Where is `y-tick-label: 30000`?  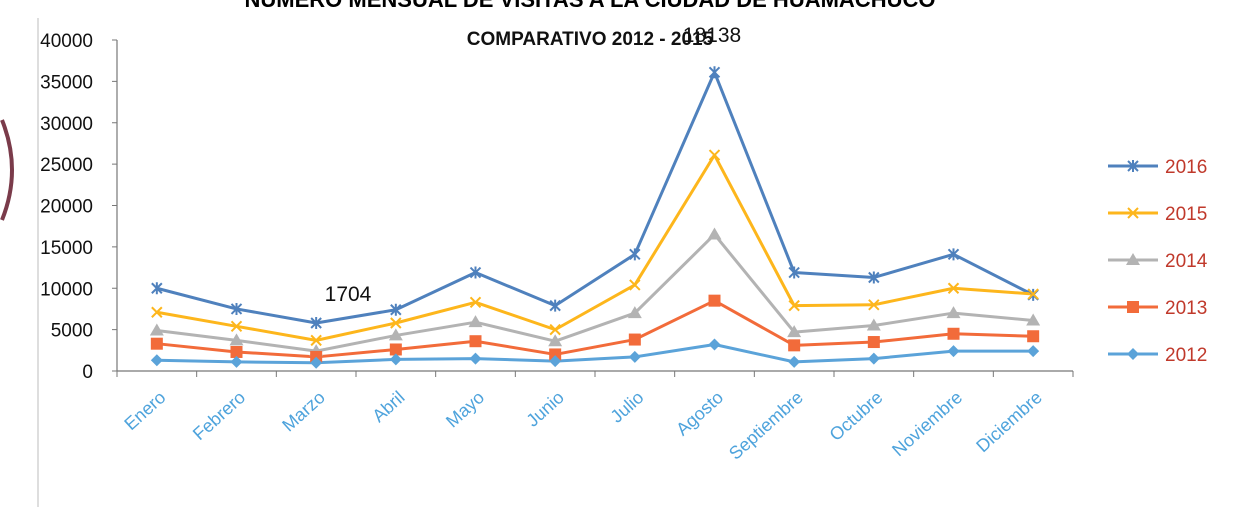 y-tick-label: 30000 is located at coordinates (66, 124).